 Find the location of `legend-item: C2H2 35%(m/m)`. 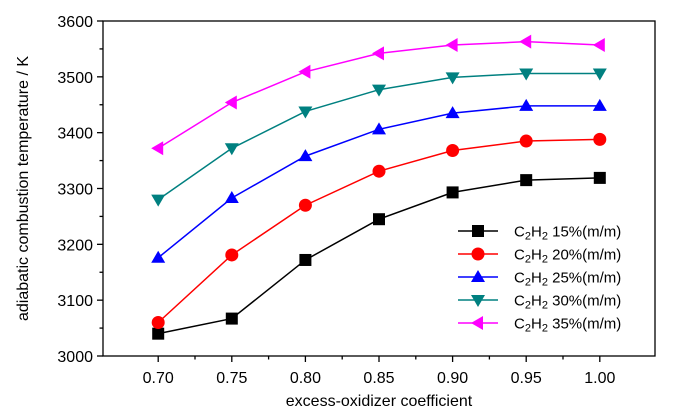

legend-item: C2H2 35%(m/m) is located at coordinates (539, 325).